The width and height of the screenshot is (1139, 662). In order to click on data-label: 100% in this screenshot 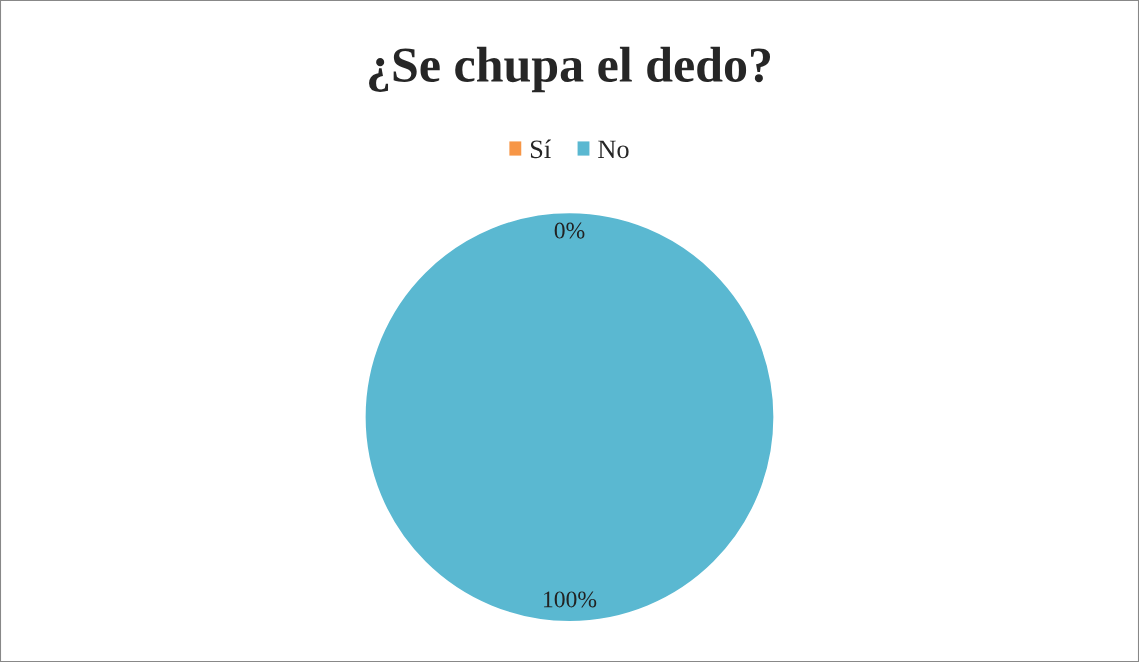, I will do `click(570, 599)`.